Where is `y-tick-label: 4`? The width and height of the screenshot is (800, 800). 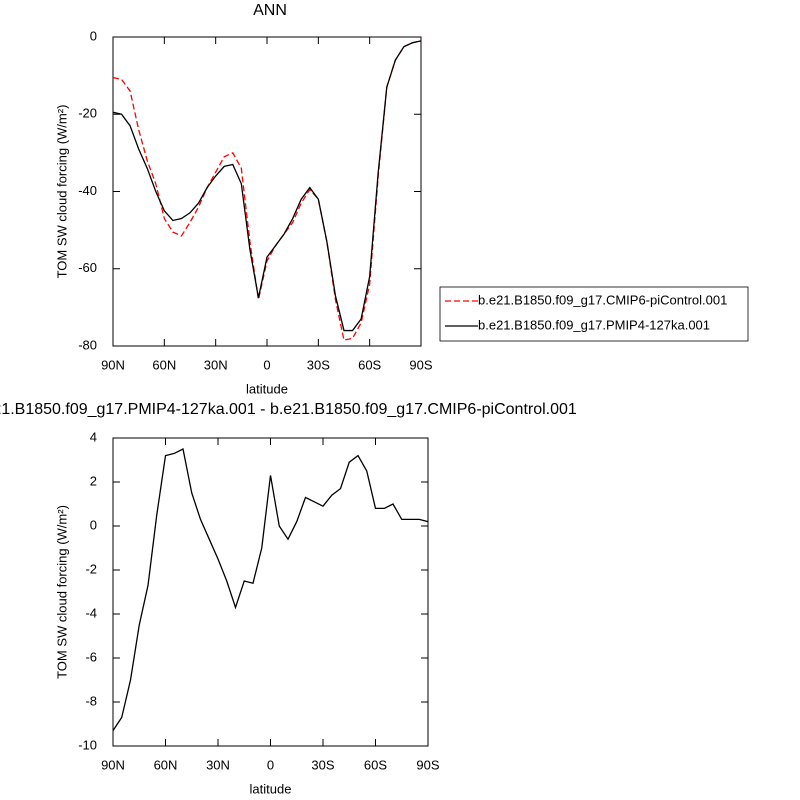 y-tick-label: 4 is located at coordinates (93, 436).